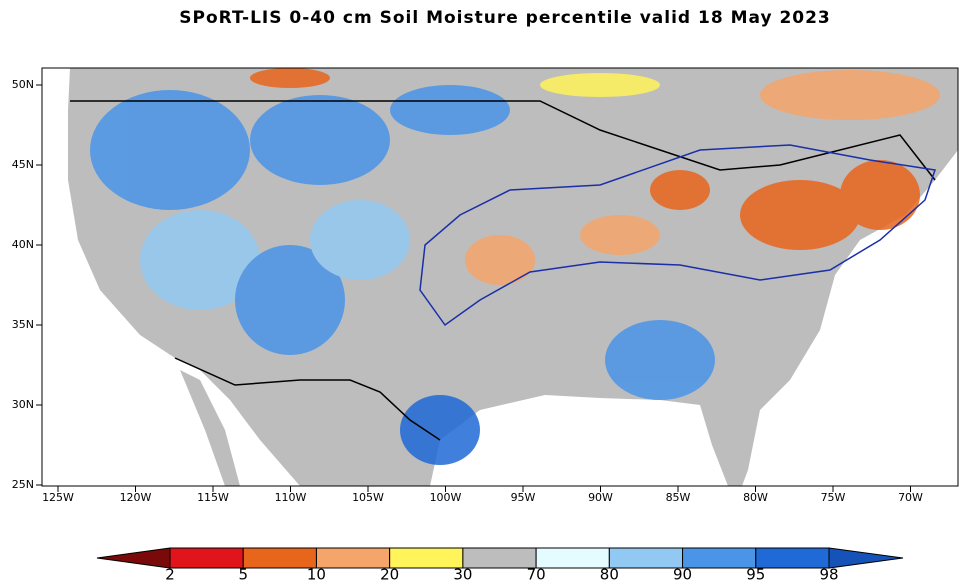 The height and width of the screenshot is (581, 960). I want to click on colorbar-label: 30, so click(462, 573).